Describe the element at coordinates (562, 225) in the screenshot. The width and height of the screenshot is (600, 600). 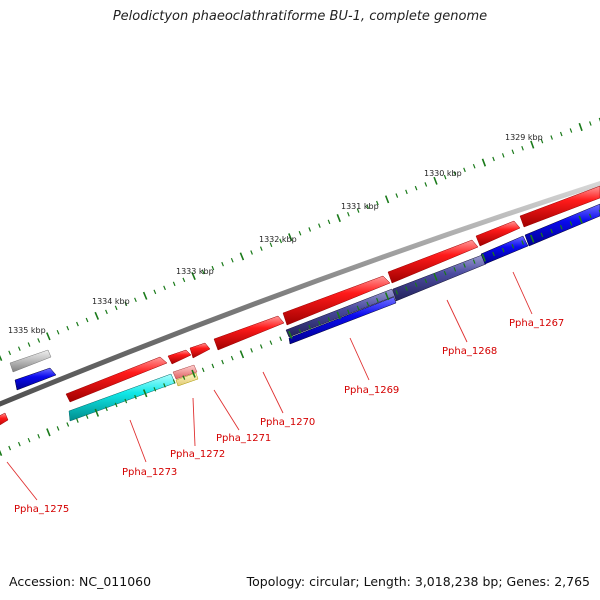
I see `cds-blue-1267-b` at that location.